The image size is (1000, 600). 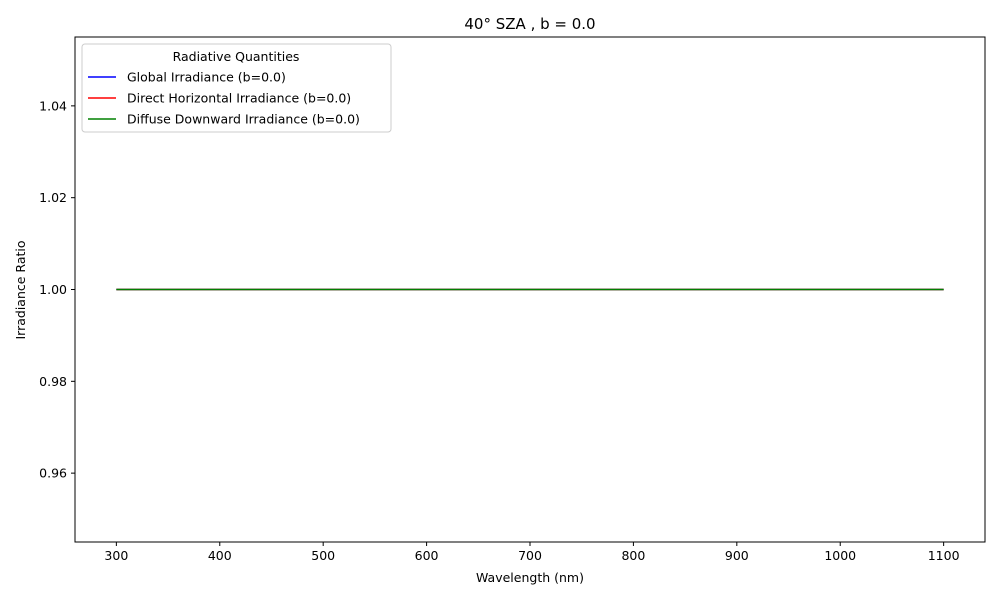 What do you see at coordinates (239, 98) in the screenshot?
I see `legend-label-2: Direct Horizontal Irradiance (b=0.0)` at bounding box center [239, 98].